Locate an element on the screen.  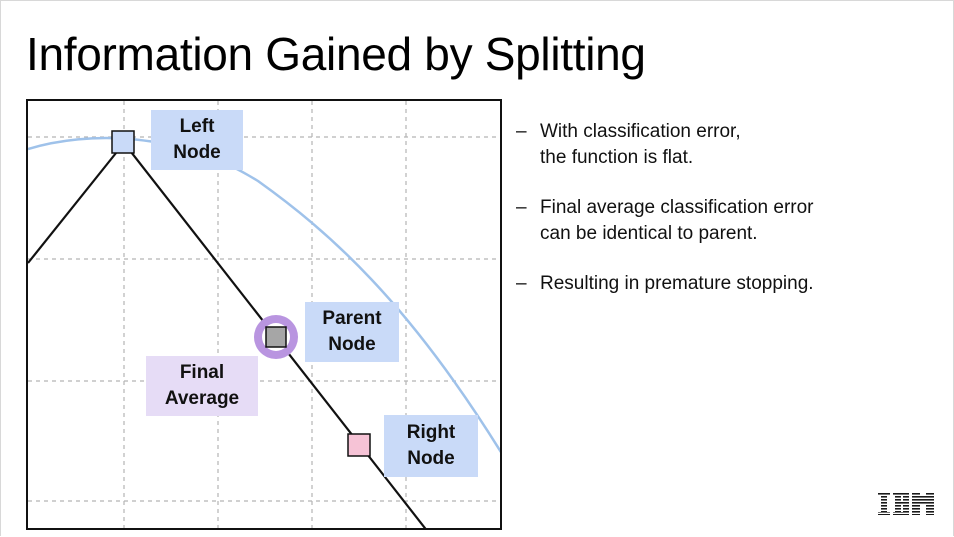
ibm-logo is located at coordinates (906, 504).